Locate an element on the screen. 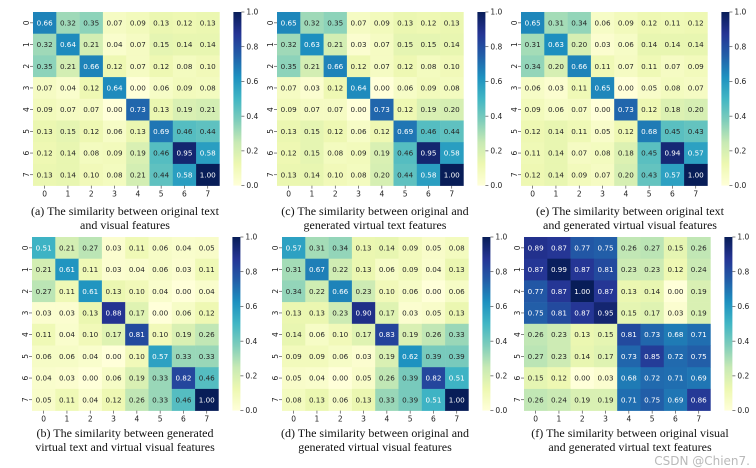  caption-line: (e) The similarity between original text is located at coordinates (630, 211).